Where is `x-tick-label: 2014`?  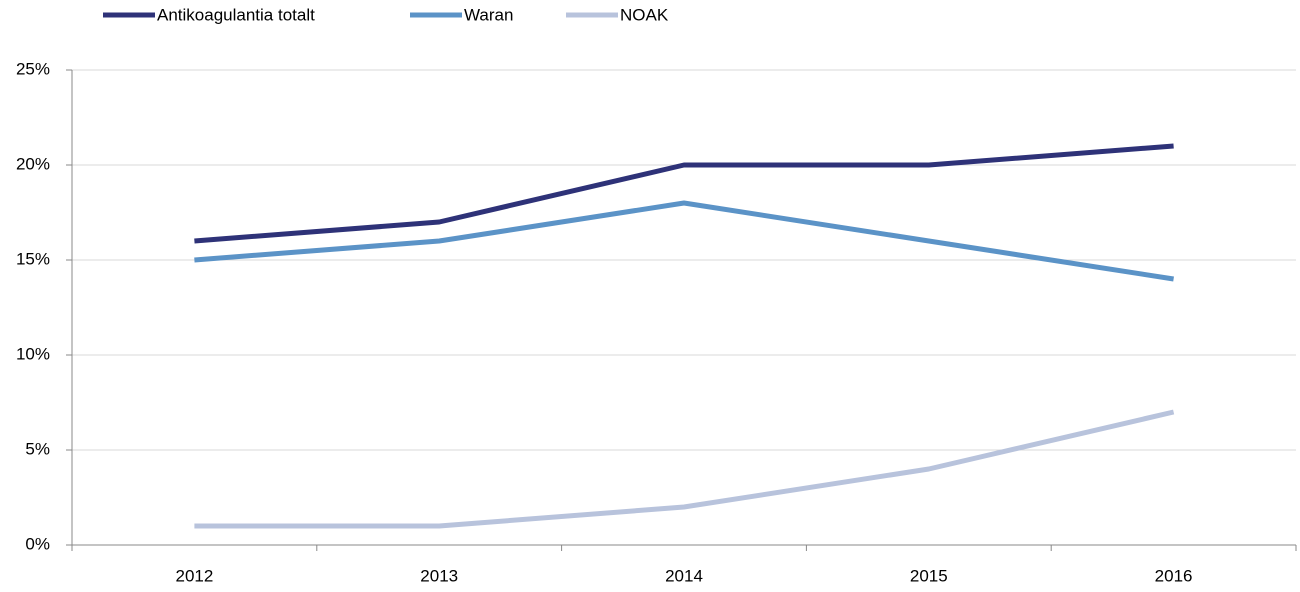 x-tick-label: 2014 is located at coordinates (684, 575).